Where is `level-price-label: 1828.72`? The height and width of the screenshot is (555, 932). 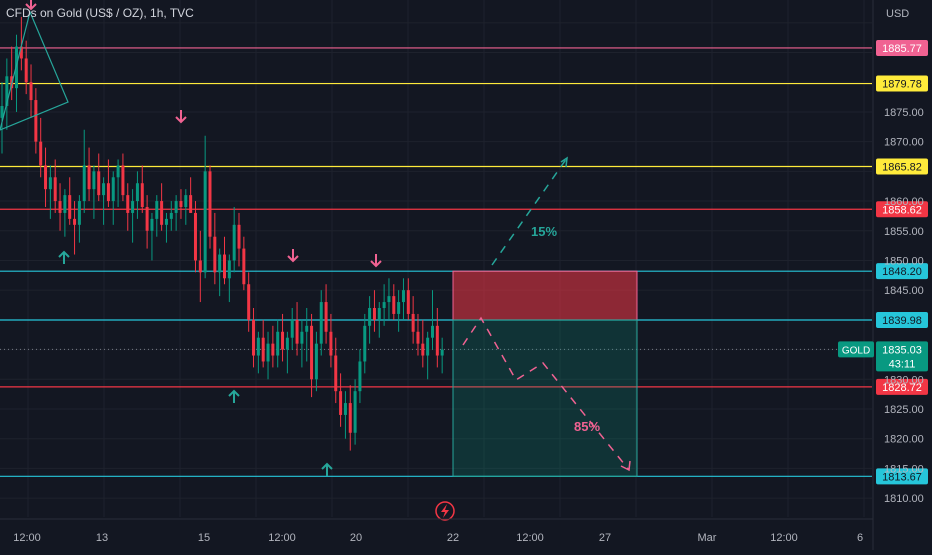 level-price-label: 1828.72 is located at coordinates (902, 388).